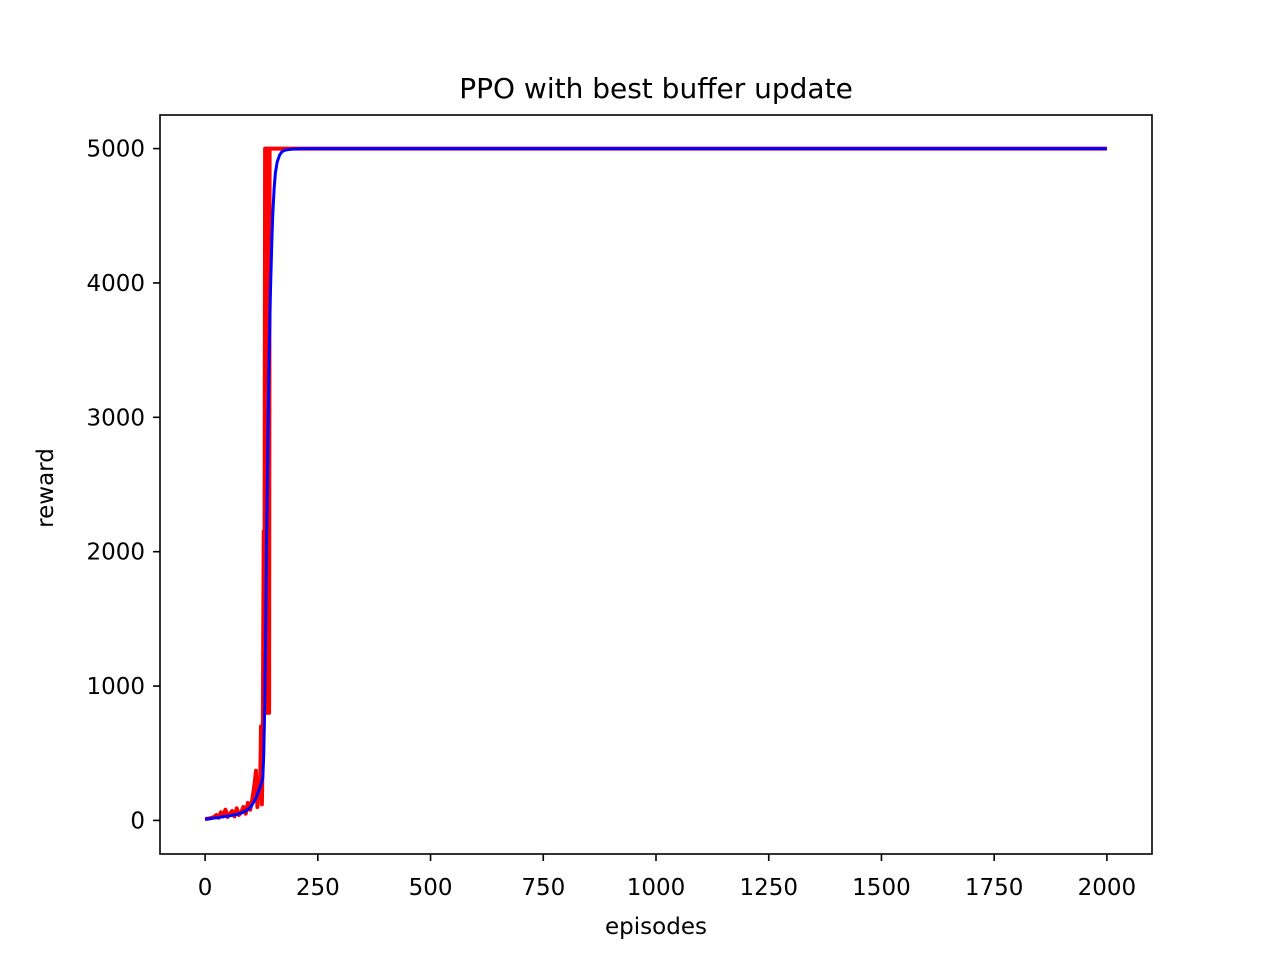  What do you see at coordinates (431, 888) in the screenshot?
I see `x-tick-label: 500` at bounding box center [431, 888].